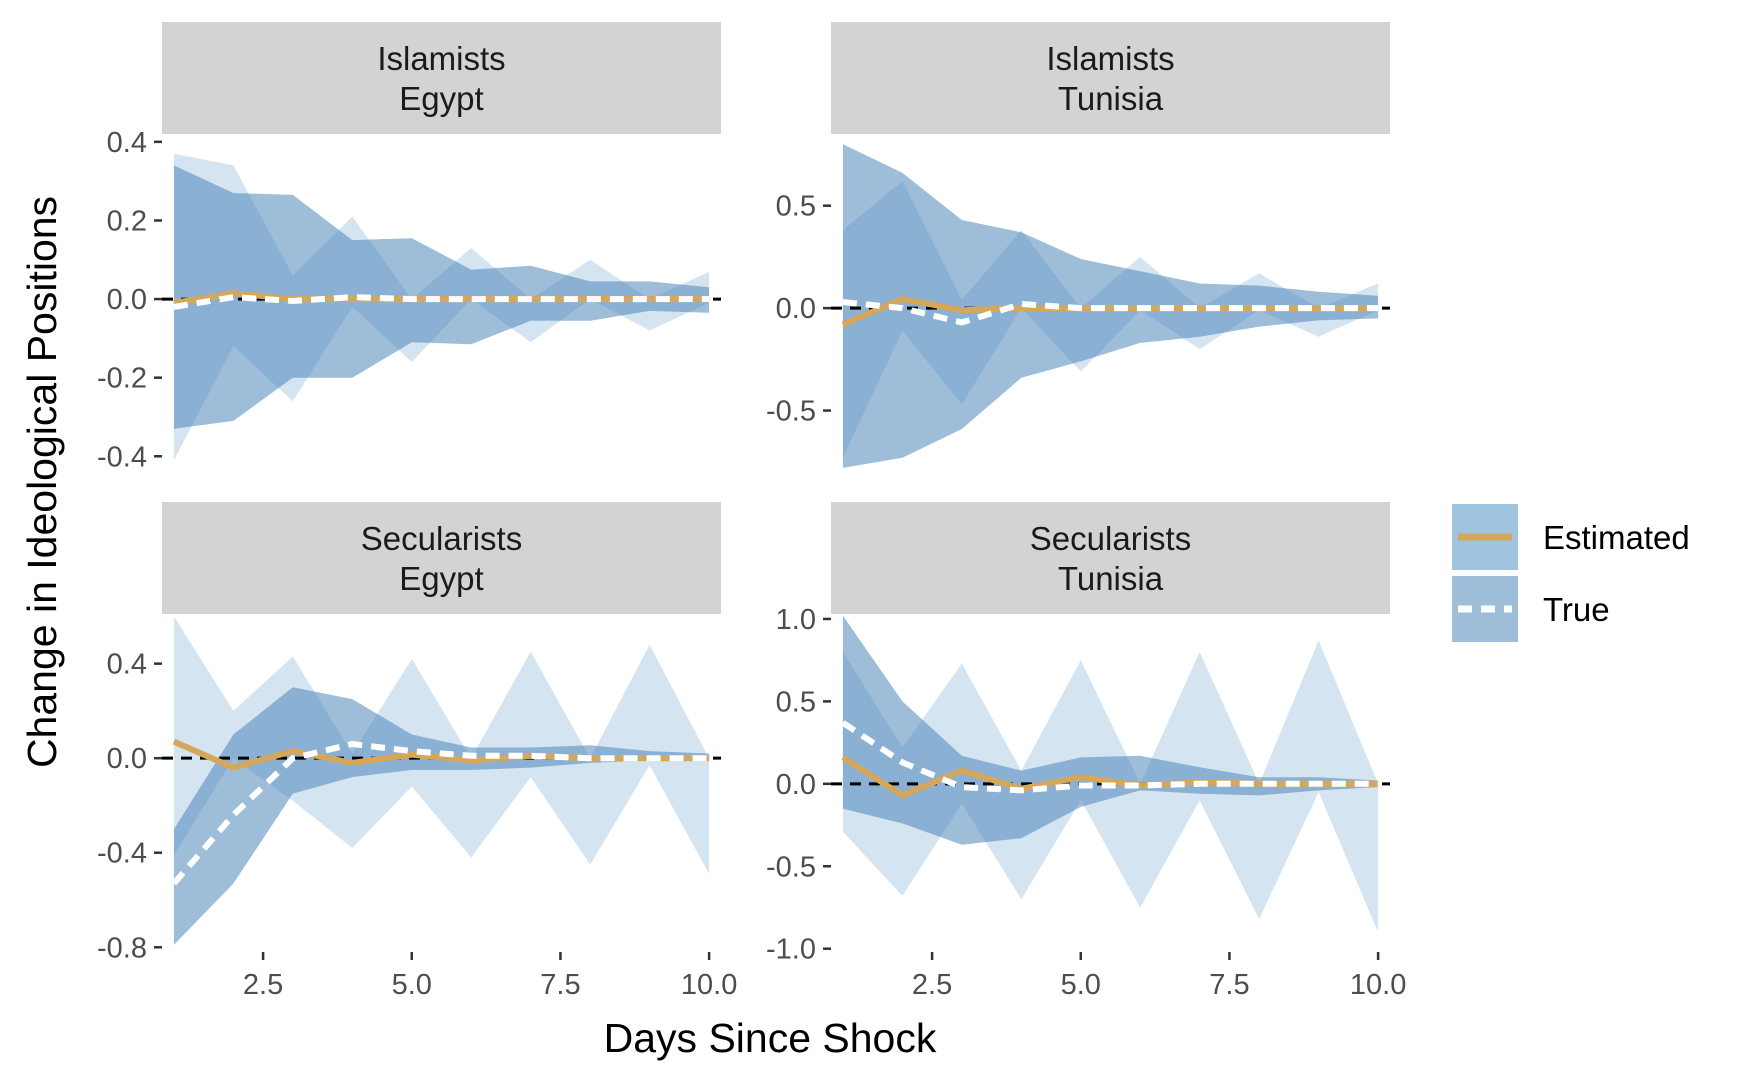 This screenshot has height=1077, width=1743. Describe the element at coordinates (791, 950) in the screenshot. I see `y-tick-label: -1.0` at that location.